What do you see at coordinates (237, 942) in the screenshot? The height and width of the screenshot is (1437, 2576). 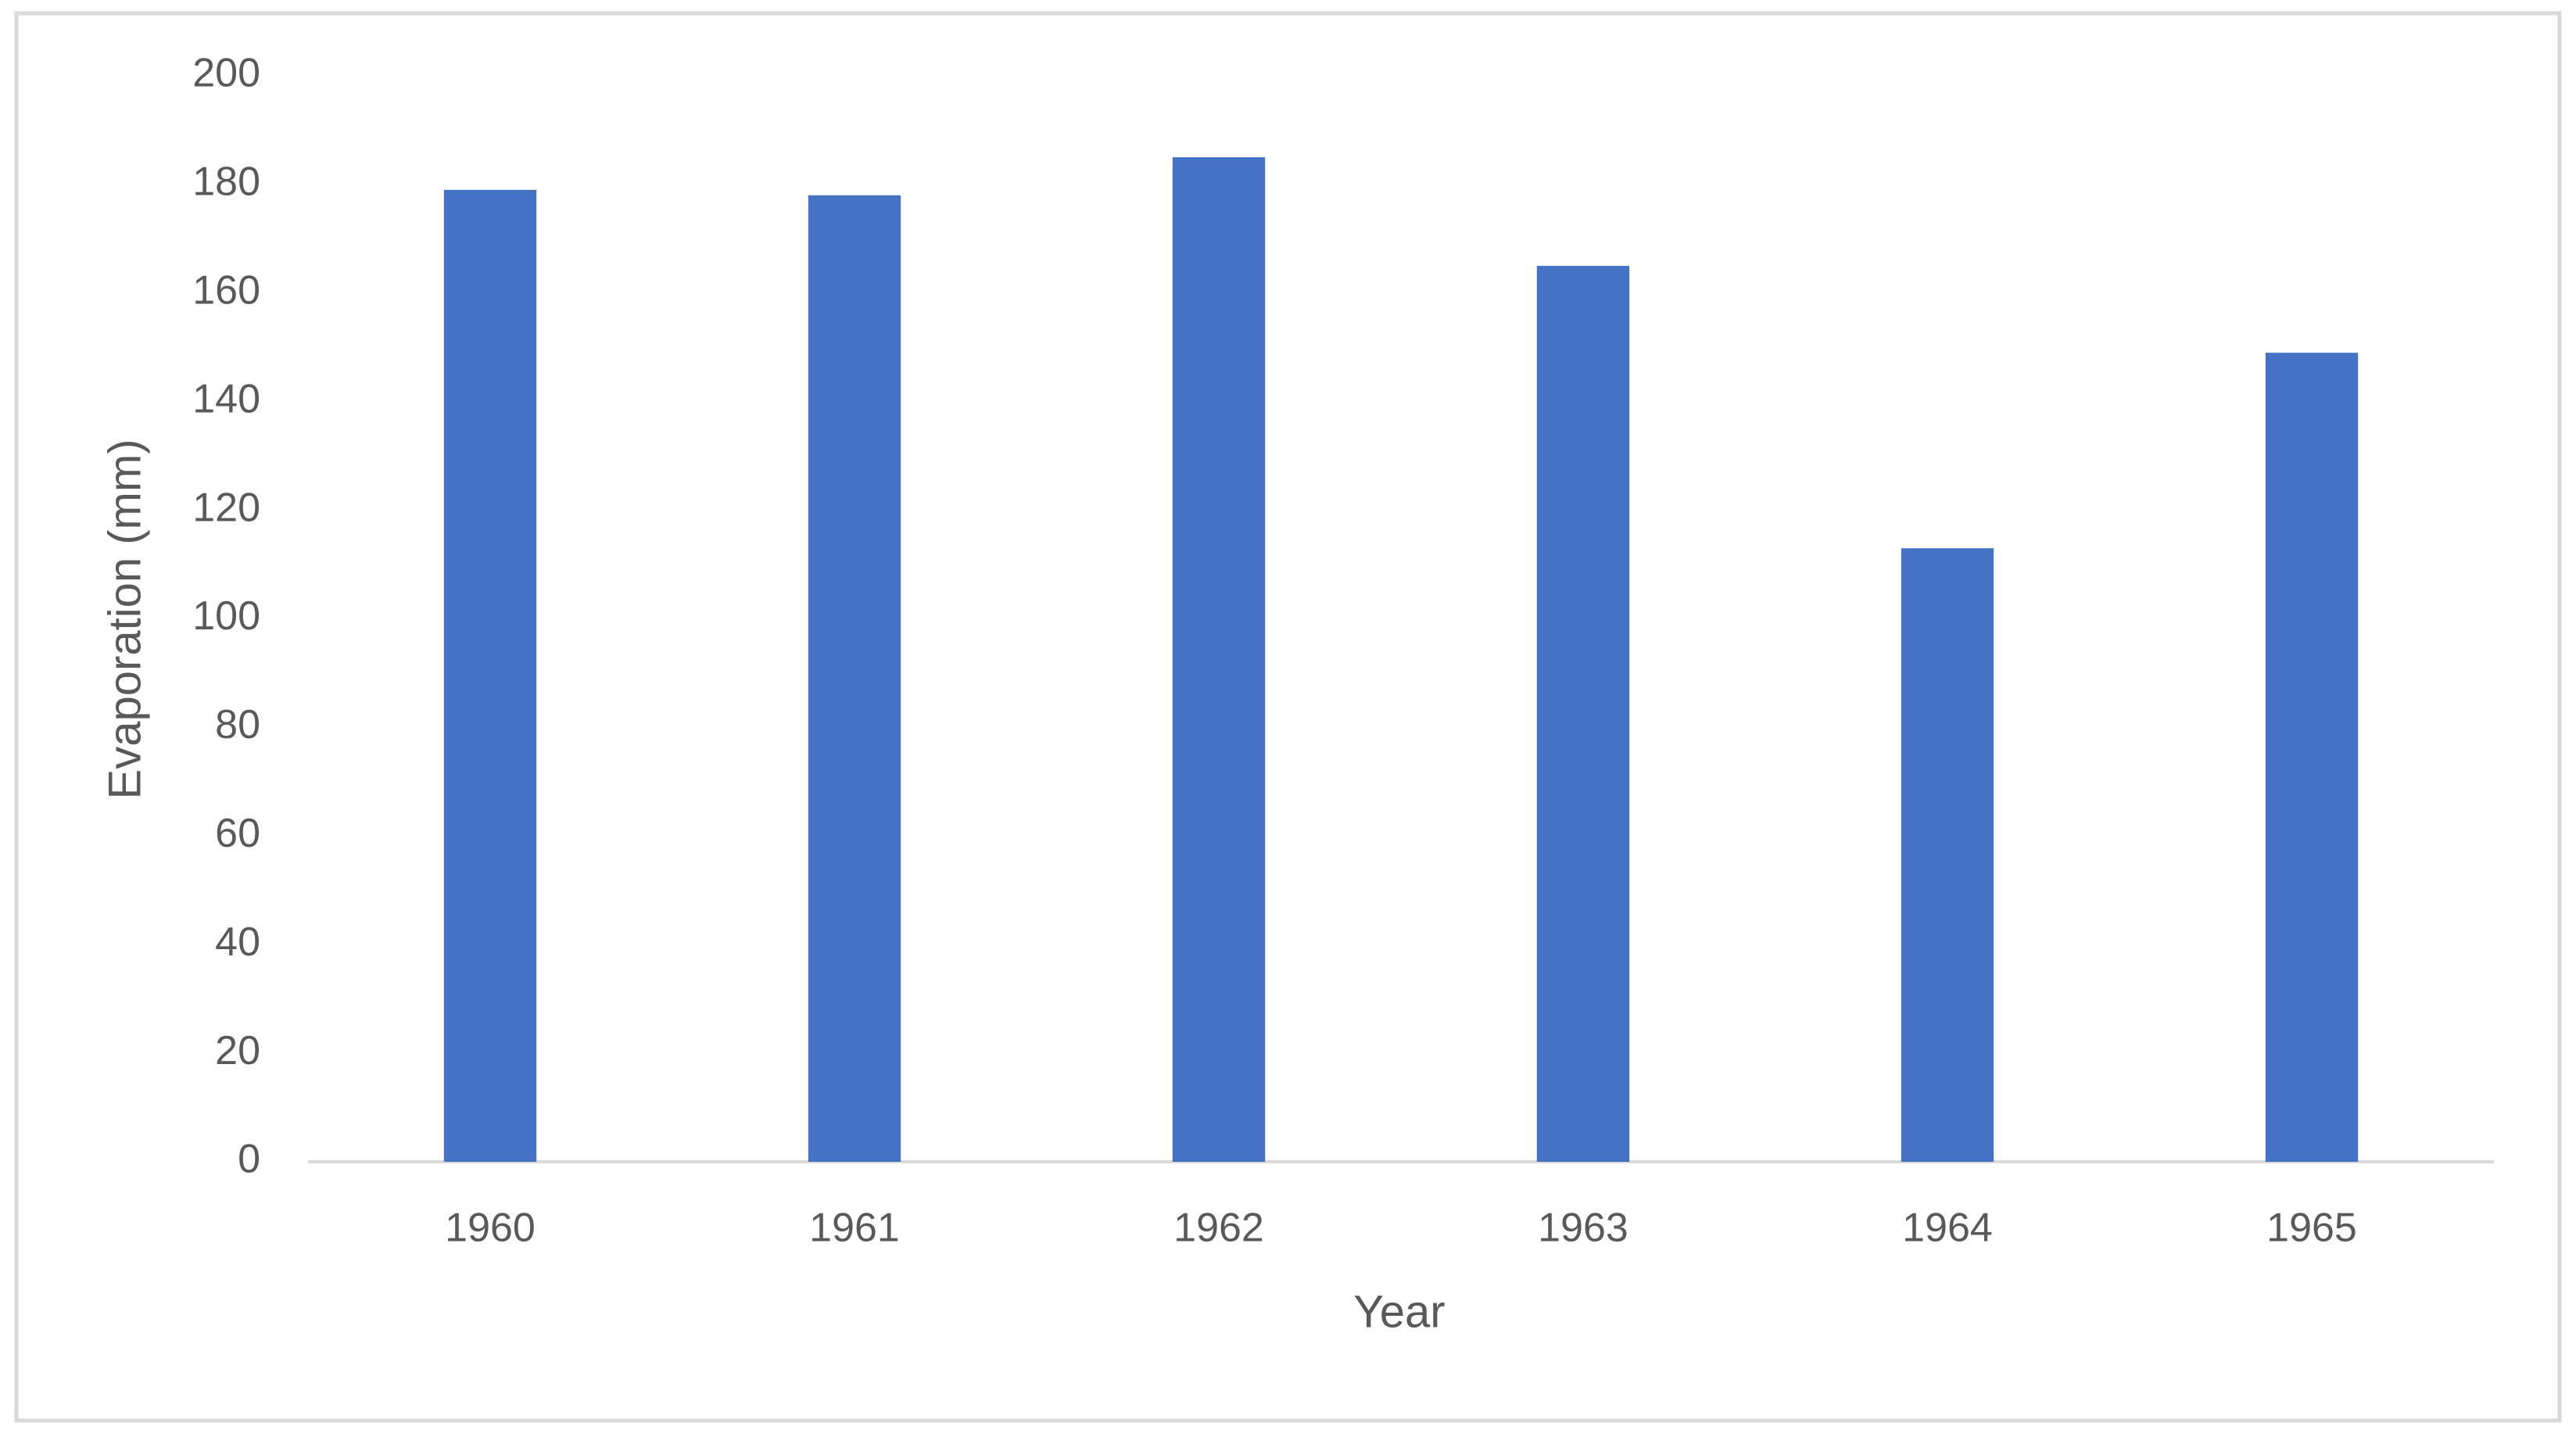 I see `y-tick-label: 40` at bounding box center [237, 942].